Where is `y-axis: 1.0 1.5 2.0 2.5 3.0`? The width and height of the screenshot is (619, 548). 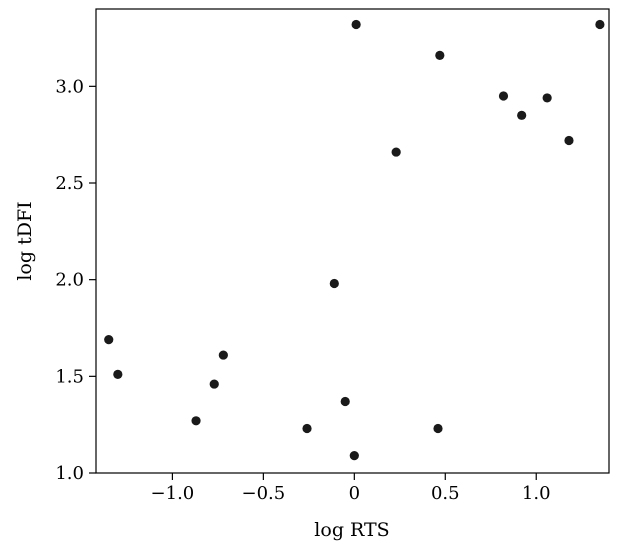
y-axis: 1.0 1.5 2.0 2.5 3.0 is located at coordinates (75, 280).